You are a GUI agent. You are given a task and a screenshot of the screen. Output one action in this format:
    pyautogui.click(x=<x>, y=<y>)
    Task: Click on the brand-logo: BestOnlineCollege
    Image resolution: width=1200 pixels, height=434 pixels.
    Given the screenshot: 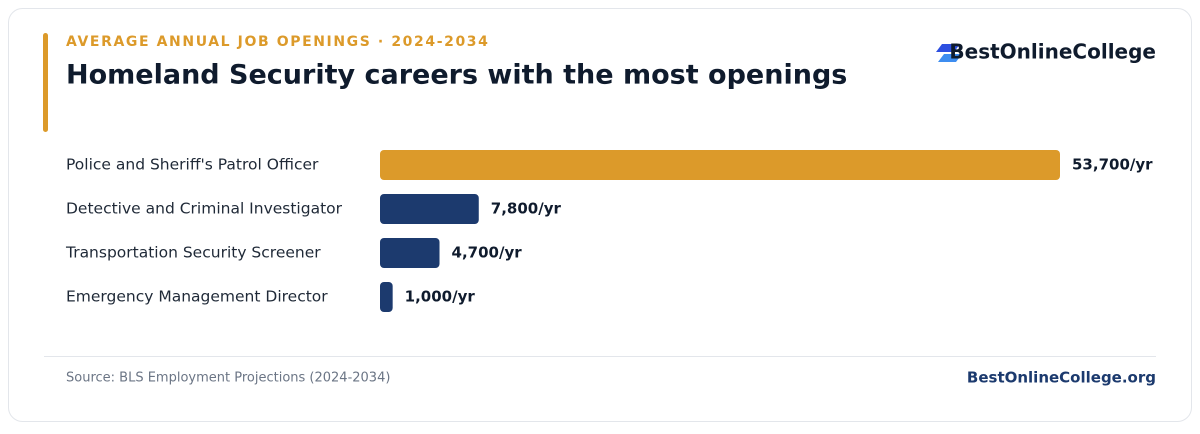 What is the action you would take?
    pyautogui.click(x=1046, y=52)
    